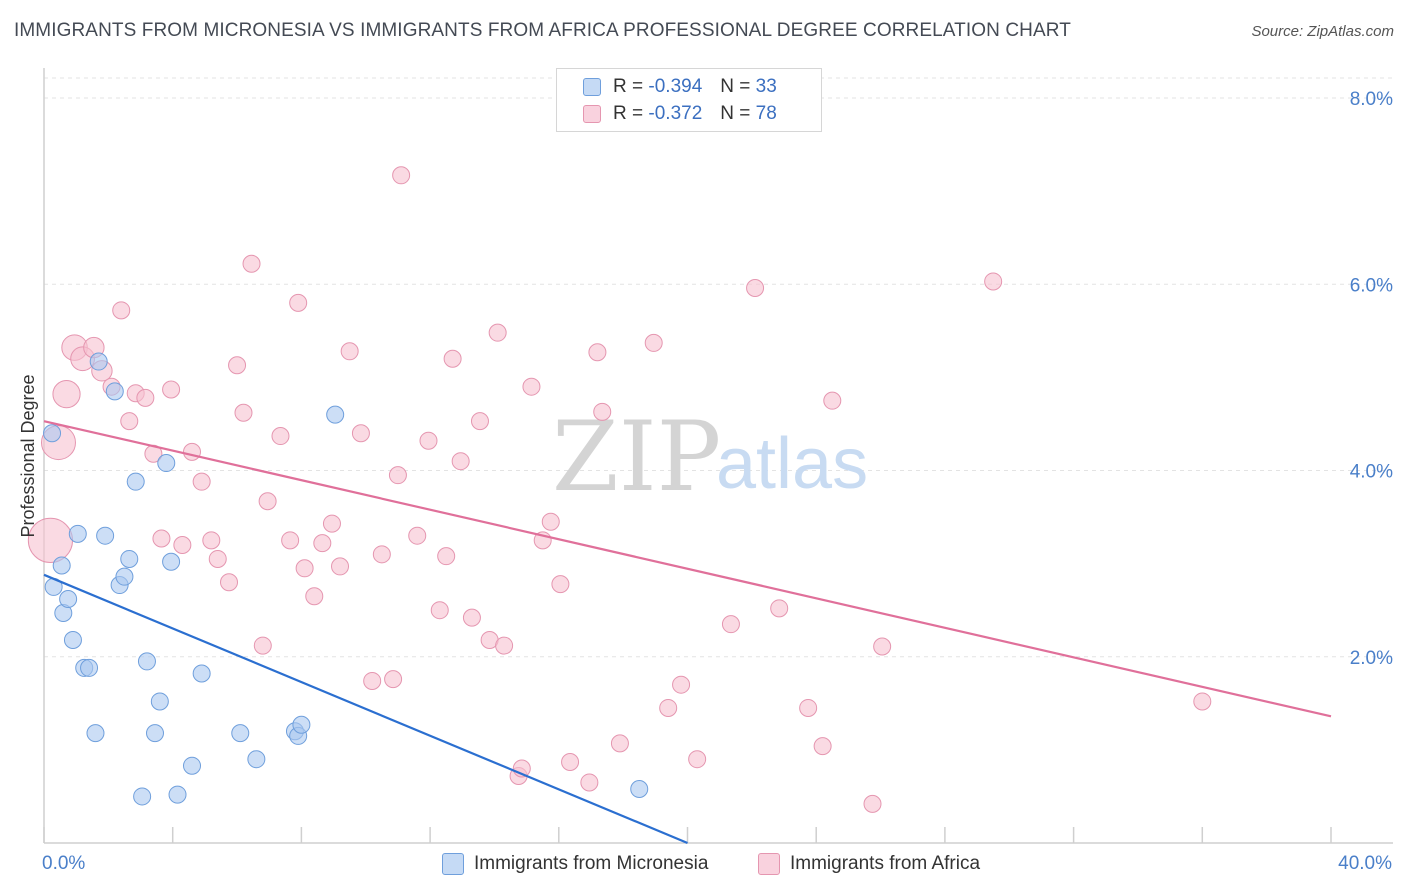 Image resolution: width=1406 pixels, height=892 pixels. What do you see at coordinates (675, 86) in the screenshot?
I see `legend-r-value-micronesia: -0.394` at bounding box center [675, 86].